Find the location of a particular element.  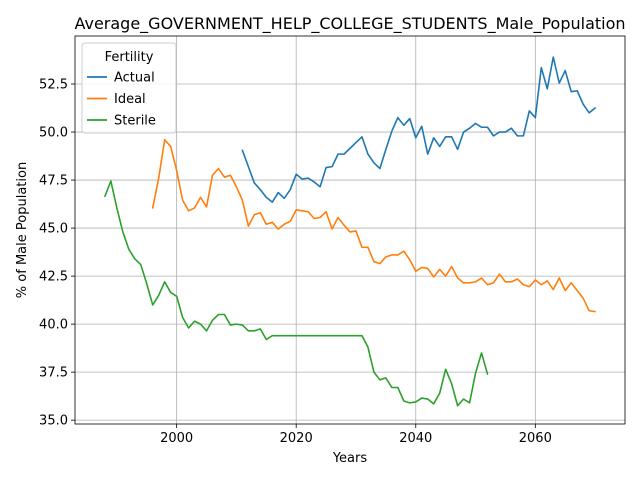

y-tick-label: 37.5 is located at coordinates (53, 373).